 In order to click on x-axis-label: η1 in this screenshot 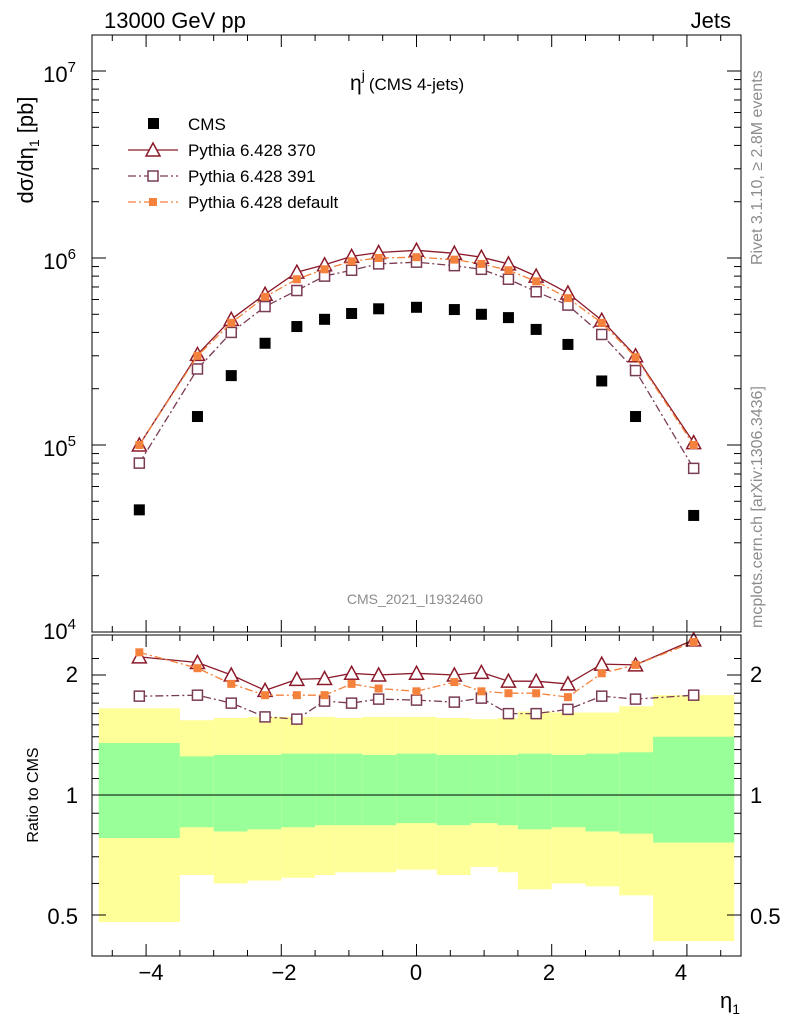, I will do `click(730, 1002)`.